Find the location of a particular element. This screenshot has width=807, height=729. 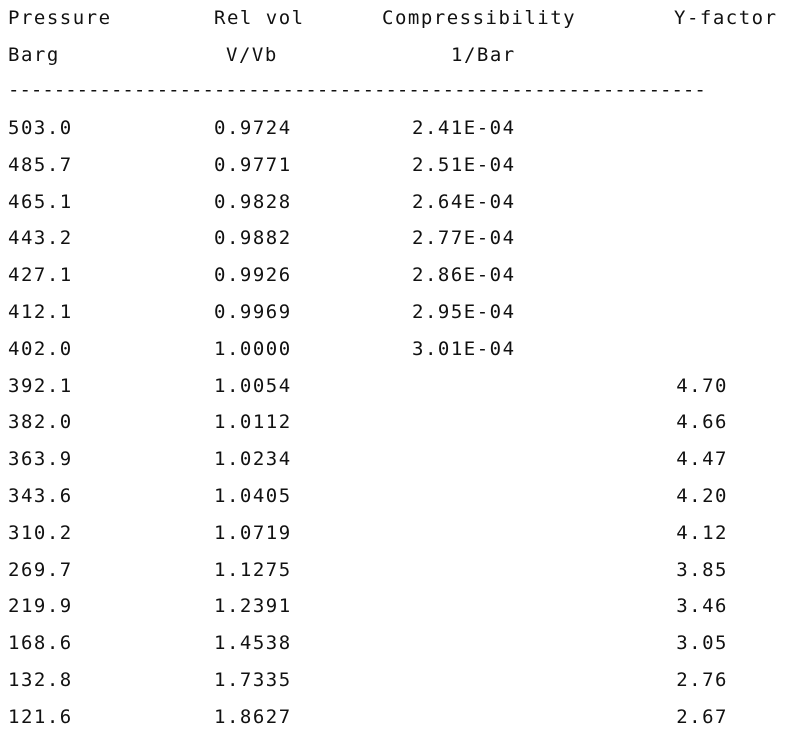

cell-rel-vol: 1.8627 is located at coordinates (253, 716).